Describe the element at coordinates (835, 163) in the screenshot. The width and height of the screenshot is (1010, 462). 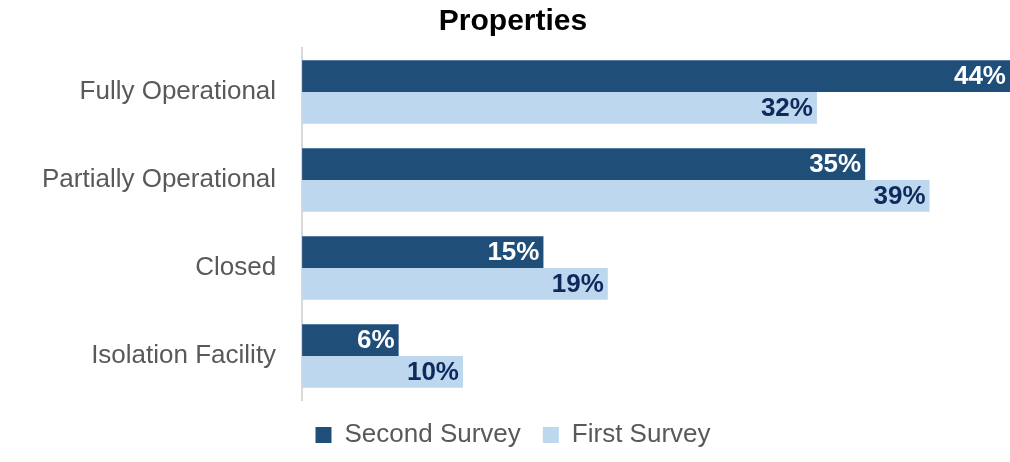
I see `data-label: 35%` at that location.